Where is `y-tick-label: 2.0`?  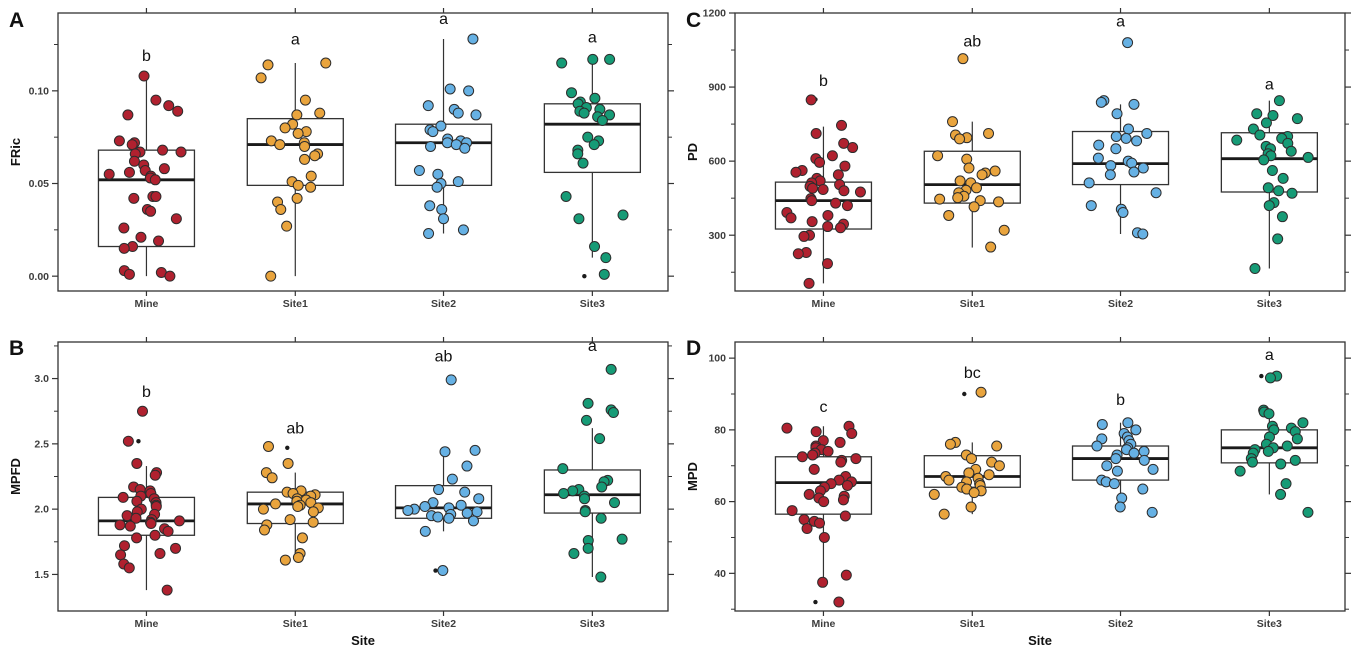
y-tick-label: 2.0 is located at coordinates (41, 510).